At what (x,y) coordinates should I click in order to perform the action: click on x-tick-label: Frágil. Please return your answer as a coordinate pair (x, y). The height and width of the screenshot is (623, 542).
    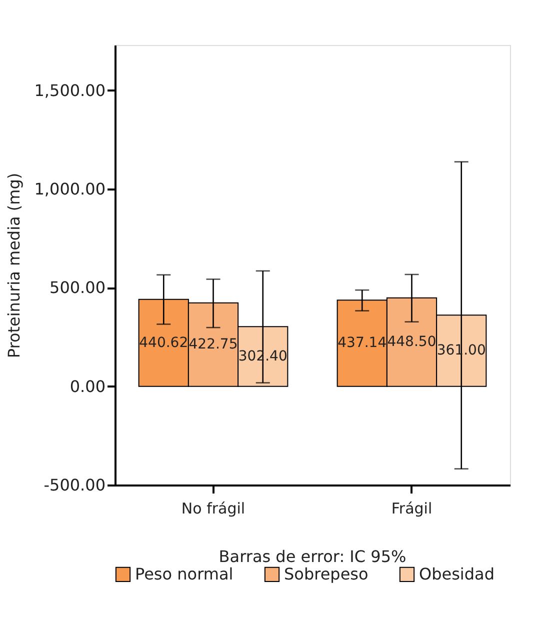
    Looking at the image, I should click on (411, 509).